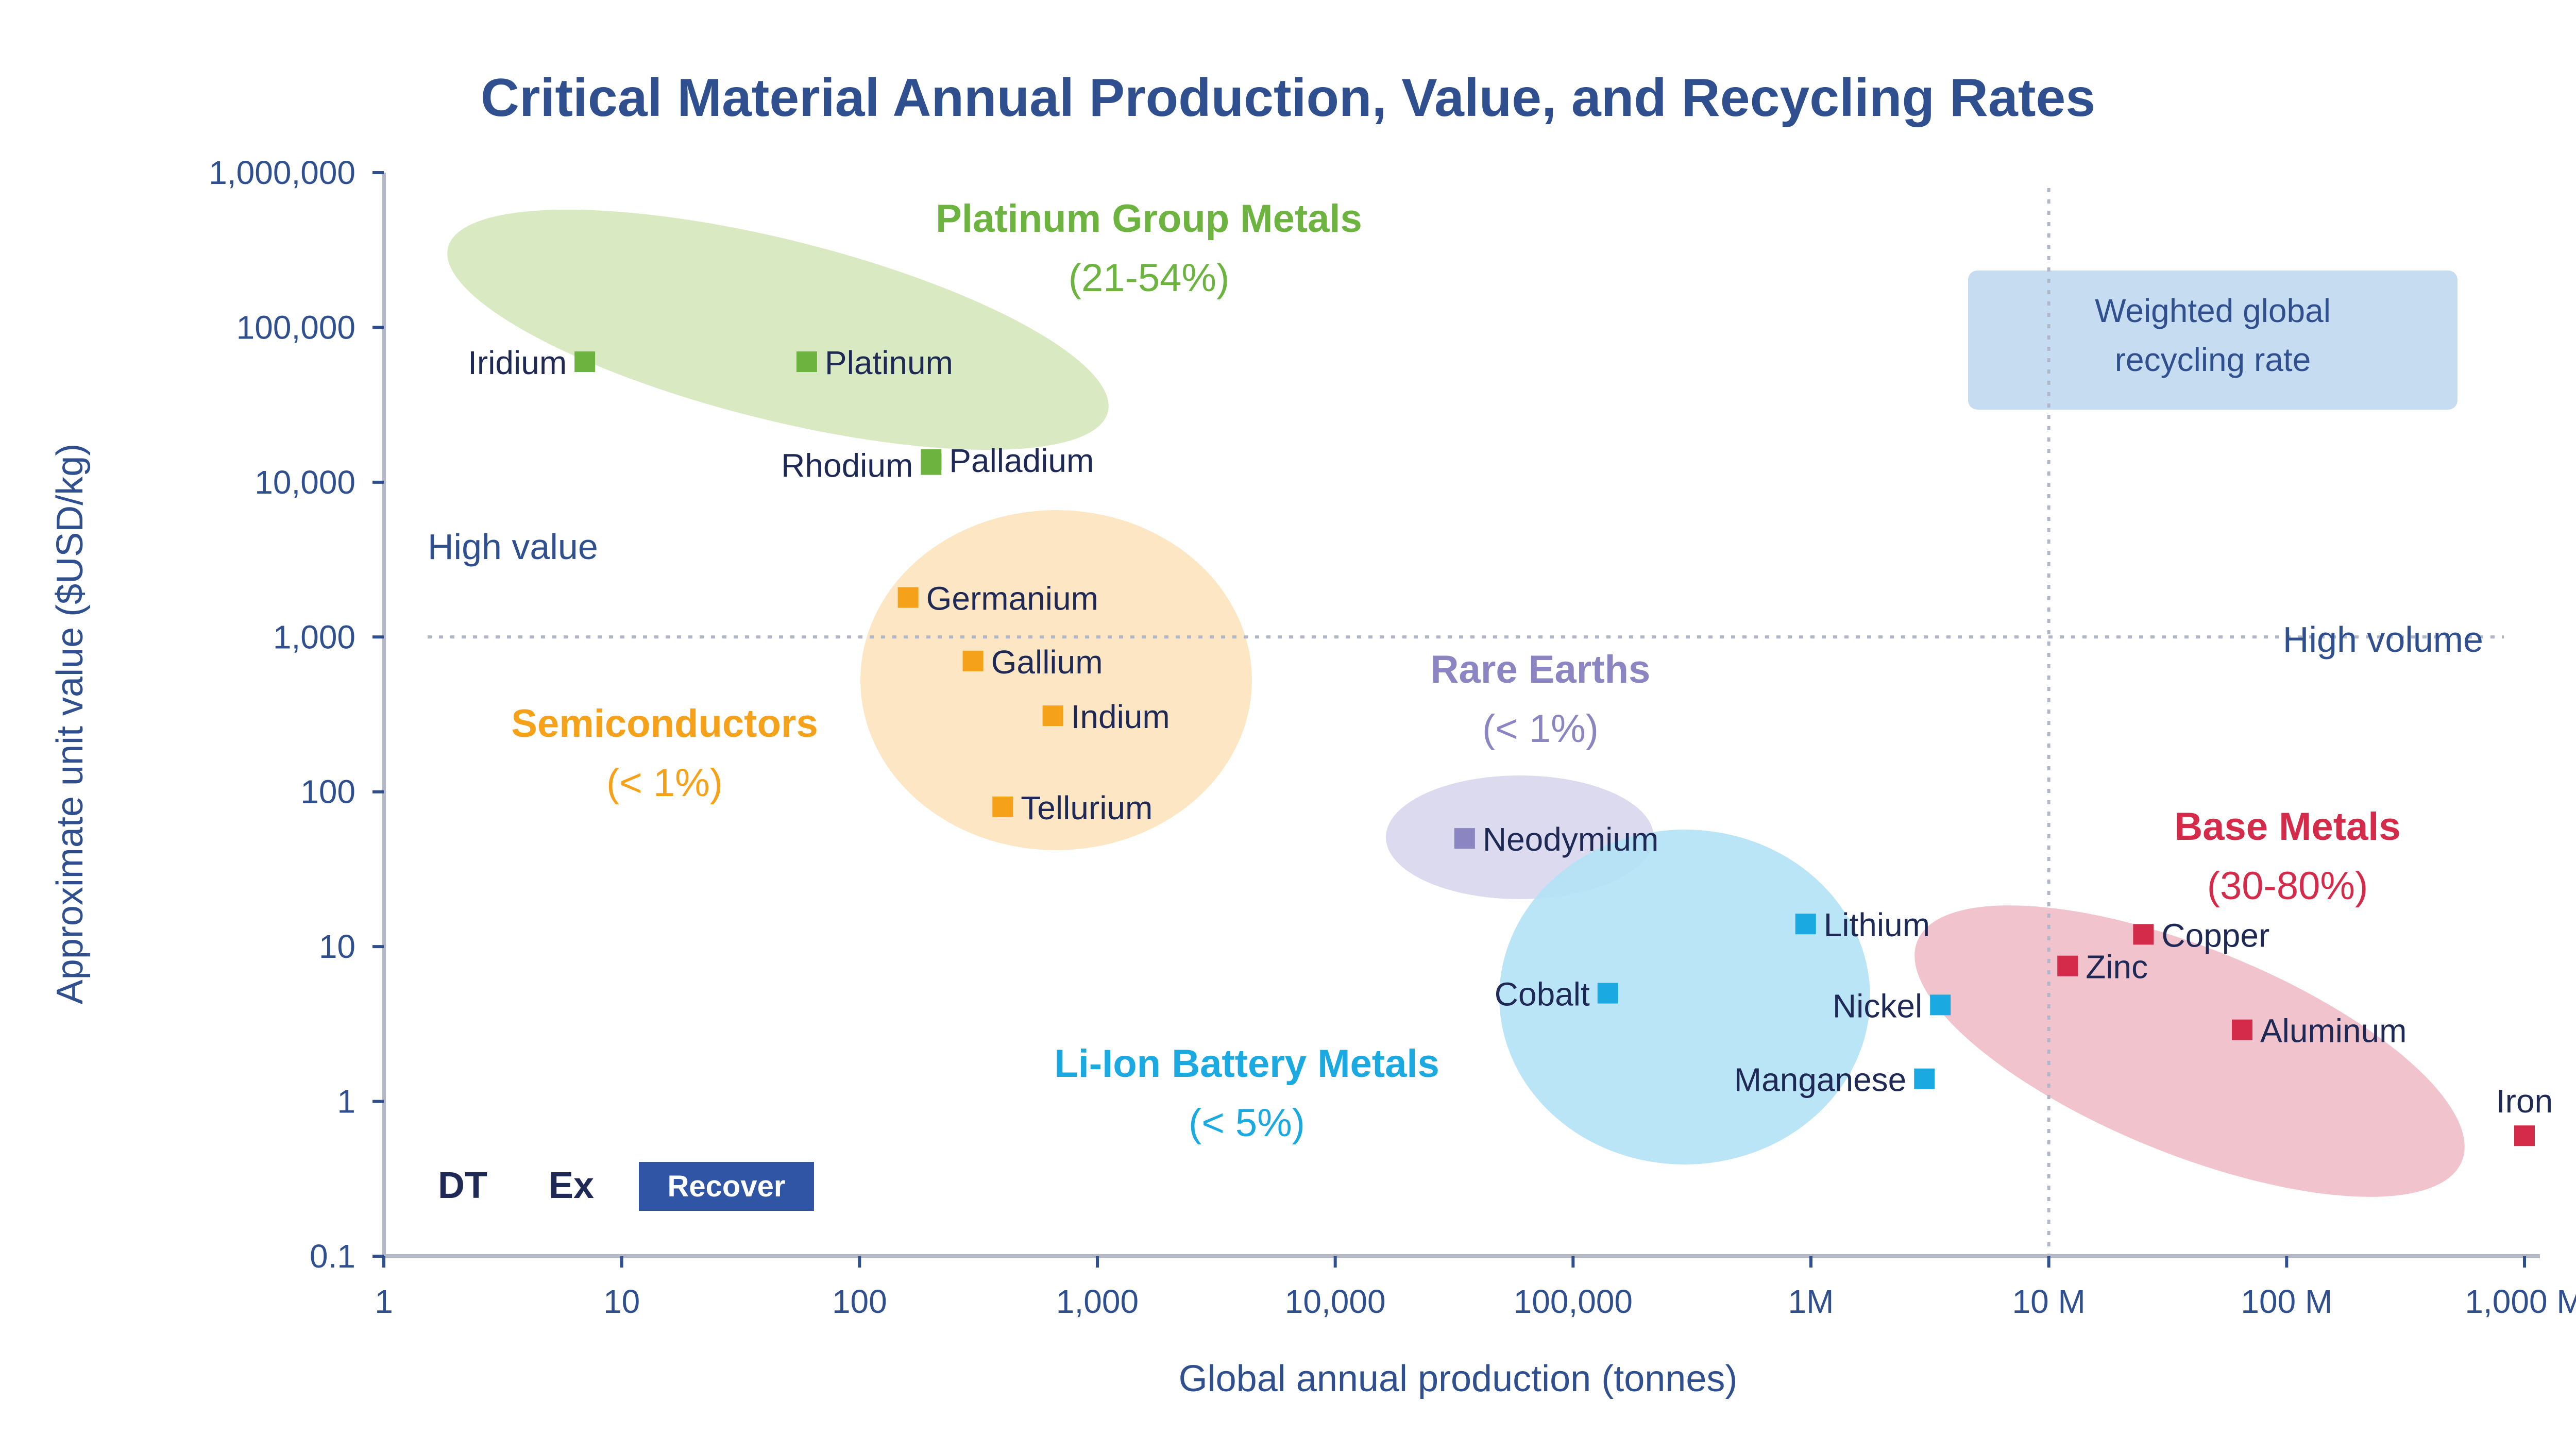  Describe the element at coordinates (2215, 936) in the screenshot. I see `data-point-label: Copper` at that location.